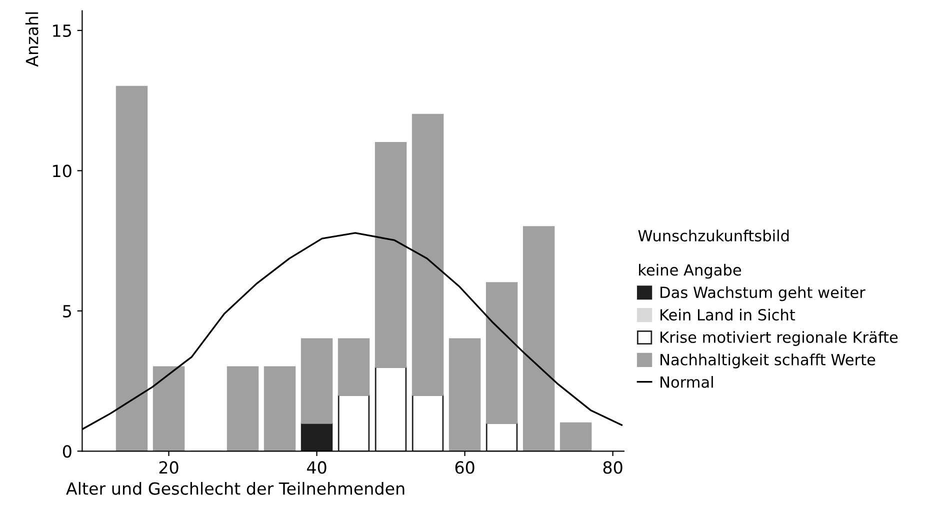 Image resolution: width=934 pixels, height=515 pixels. I want to click on legend-label: Das Wachstum geht weiter, so click(763, 294).